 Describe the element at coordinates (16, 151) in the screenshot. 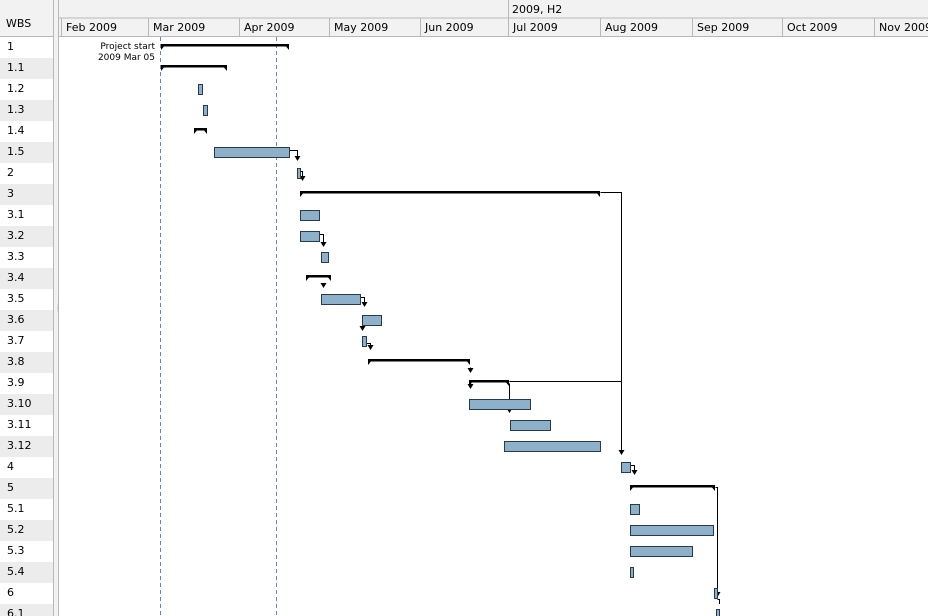

I see `wbs-cell: 1.5` at that location.